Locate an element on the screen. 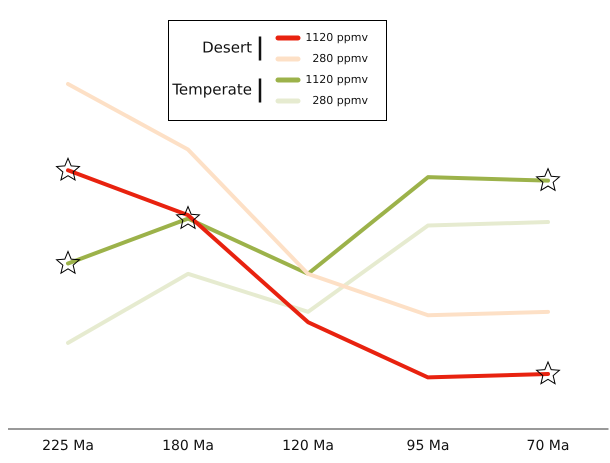  x-tick-label: 180 Ma is located at coordinates (188, 446).